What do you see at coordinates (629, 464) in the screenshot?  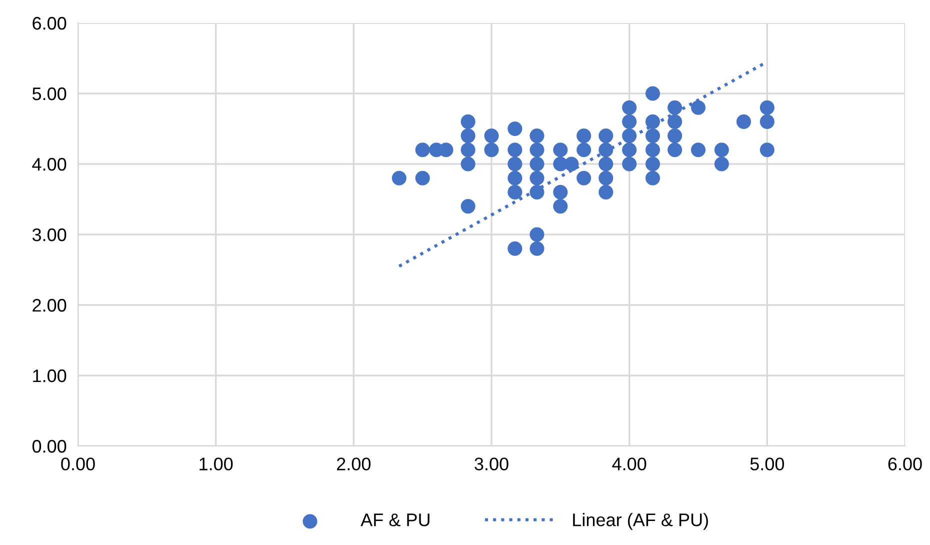 I see `x-tick-label: 4.00` at bounding box center [629, 464].